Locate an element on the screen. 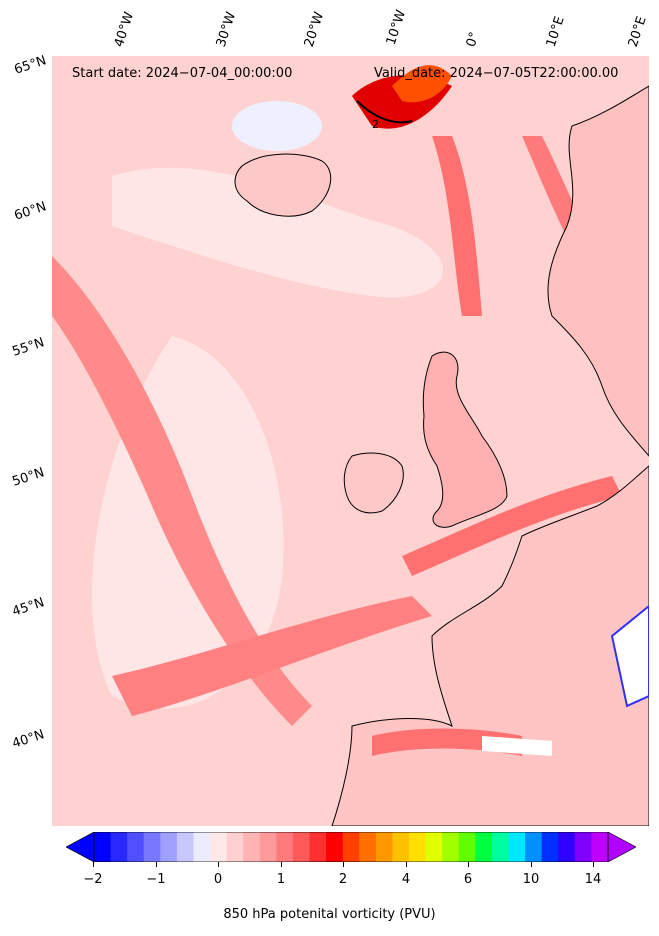 This screenshot has width=659, height=936. colorbar-extend-high is located at coordinates (621, 847).